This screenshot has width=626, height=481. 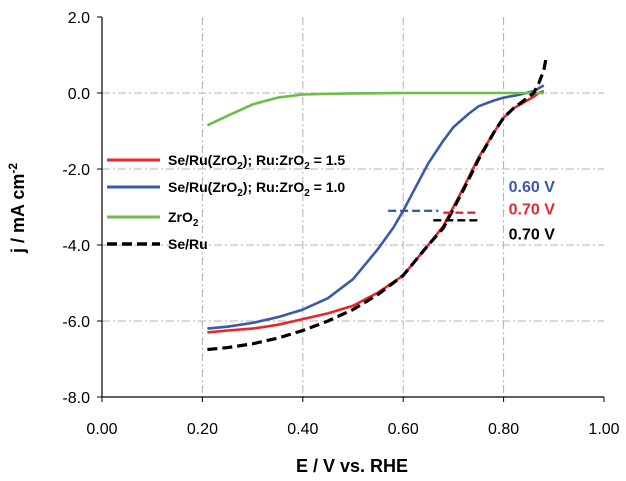 I want to click on y-tick-label: -4.0, so click(x=76, y=246).